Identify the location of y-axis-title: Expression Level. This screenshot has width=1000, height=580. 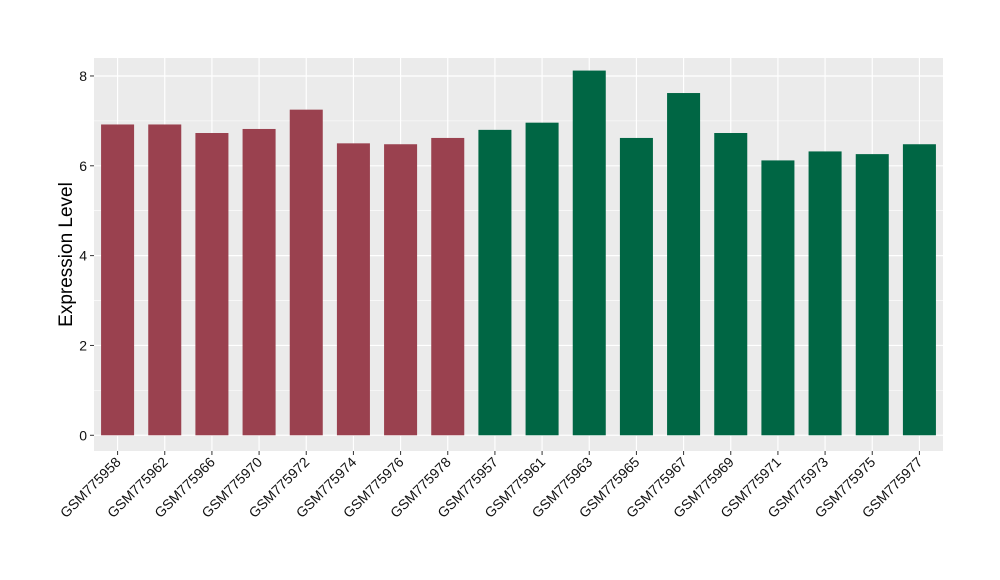
(66, 254).